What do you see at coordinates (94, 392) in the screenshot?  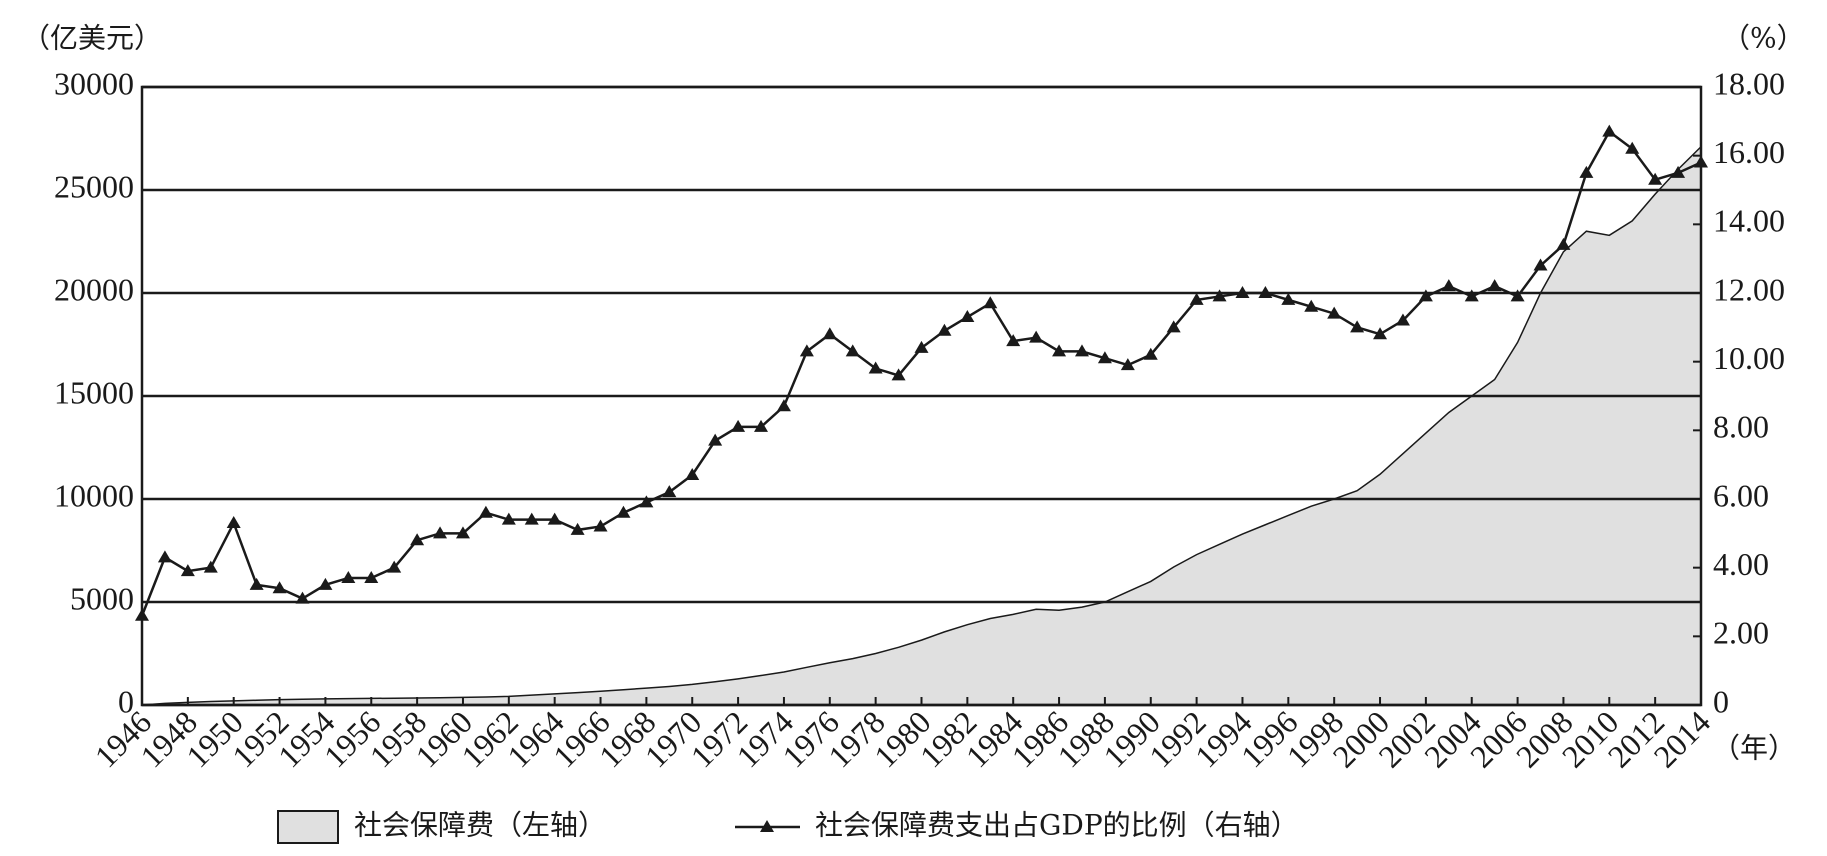 I see `y-tick-label: 15000` at bounding box center [94, 392].